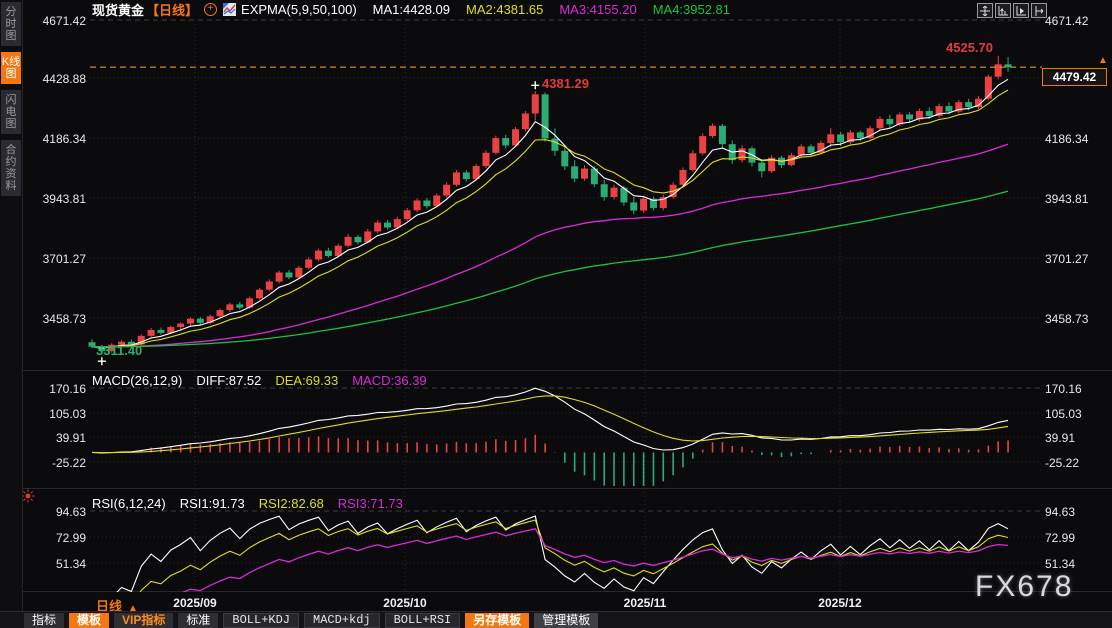 This screenshot has width=1112, height=628. Describe the element at coordinates (11, 314) in the screenshot. I see `sidebar: 分时图 K线图闪电图合约资料` at that location.